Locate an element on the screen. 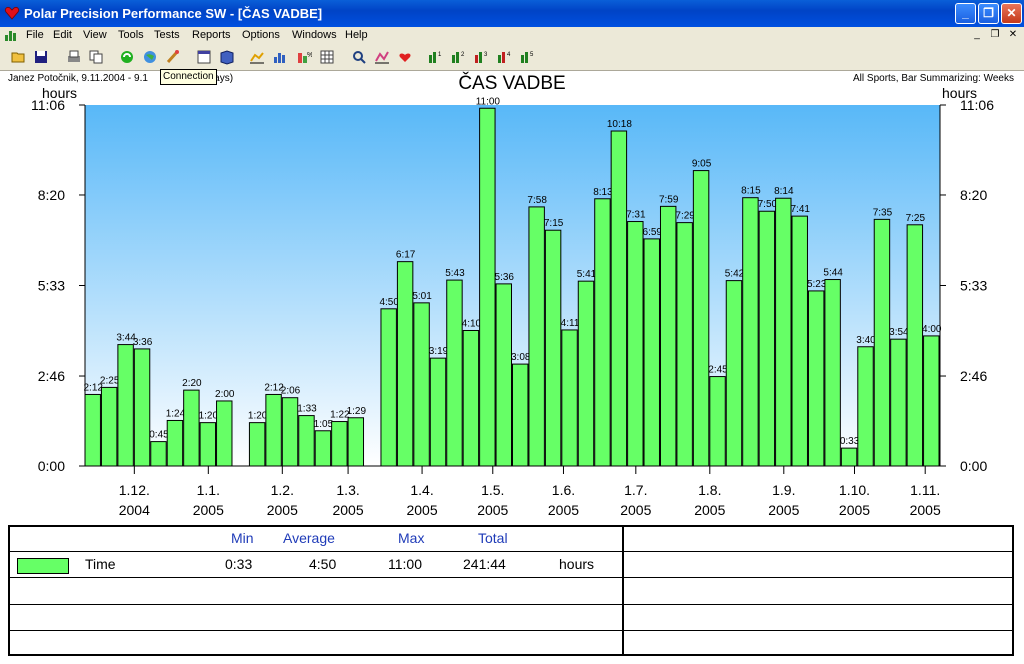  percent-chart-icon: % is located at coordinates (304, 57).